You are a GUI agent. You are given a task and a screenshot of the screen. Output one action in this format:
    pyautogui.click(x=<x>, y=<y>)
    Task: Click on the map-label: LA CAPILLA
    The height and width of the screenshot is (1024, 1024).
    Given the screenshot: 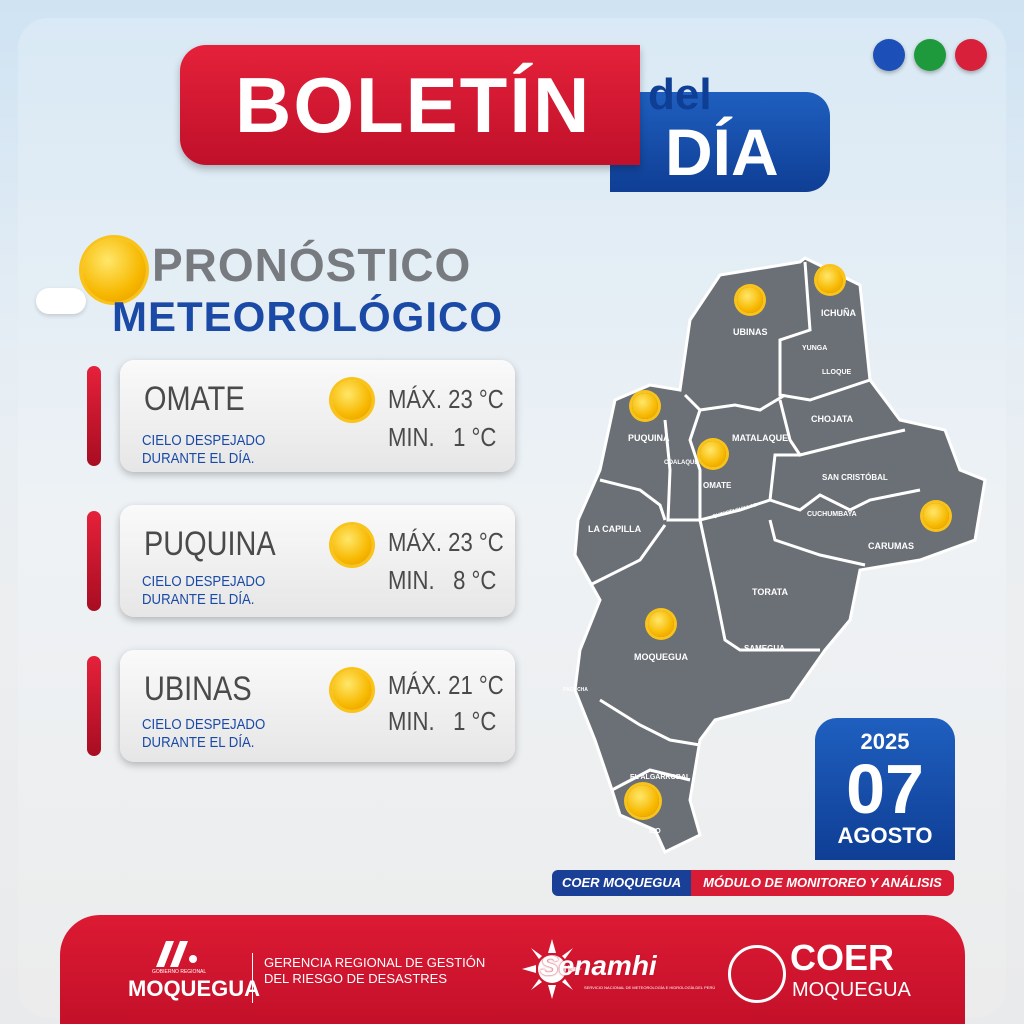 What is the action you would take?
    pyautogui.click(x=615, y=529)
    